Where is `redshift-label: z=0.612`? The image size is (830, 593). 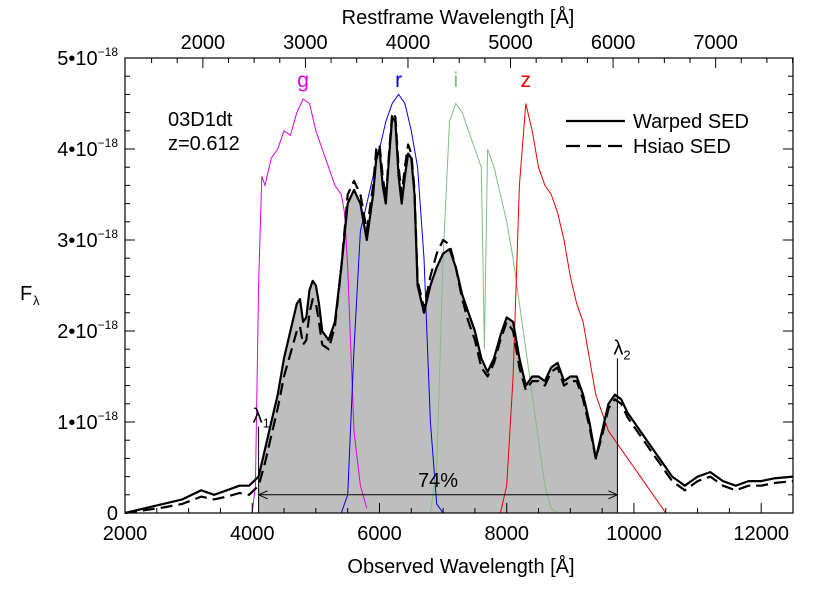
redshift-label: z=0.612 is located at coordinates (204, 144).